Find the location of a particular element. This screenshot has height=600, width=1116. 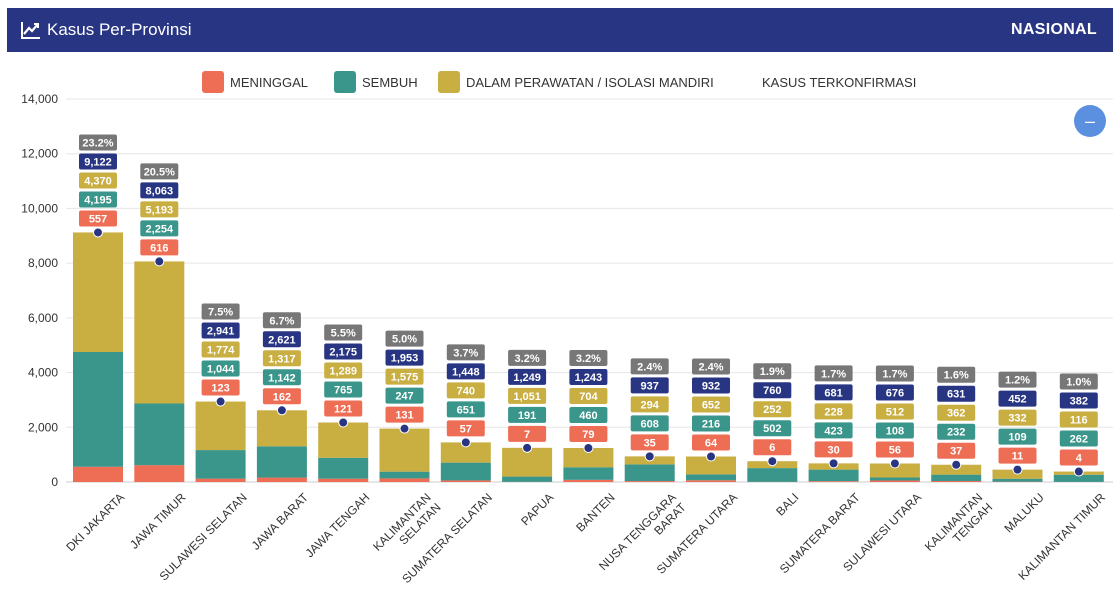

x-tick-label-line: JAWA BARAT is located at coordinates (280, 521).